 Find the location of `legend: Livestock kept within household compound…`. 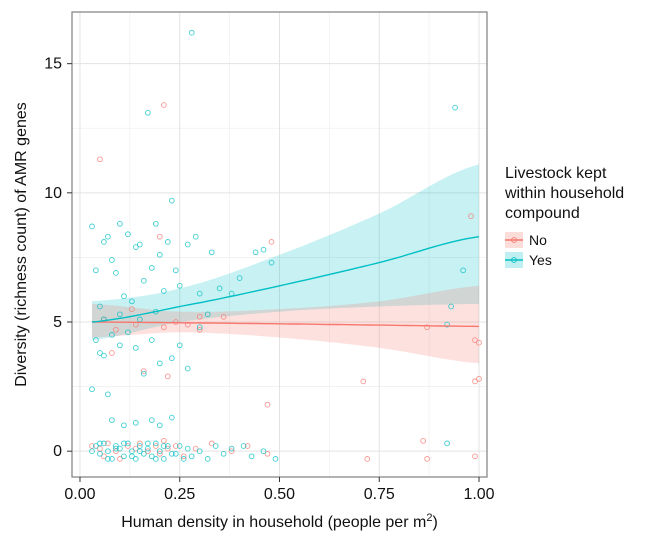

legend: Livestock kept within household compound… is located at coordinates (564, 216).